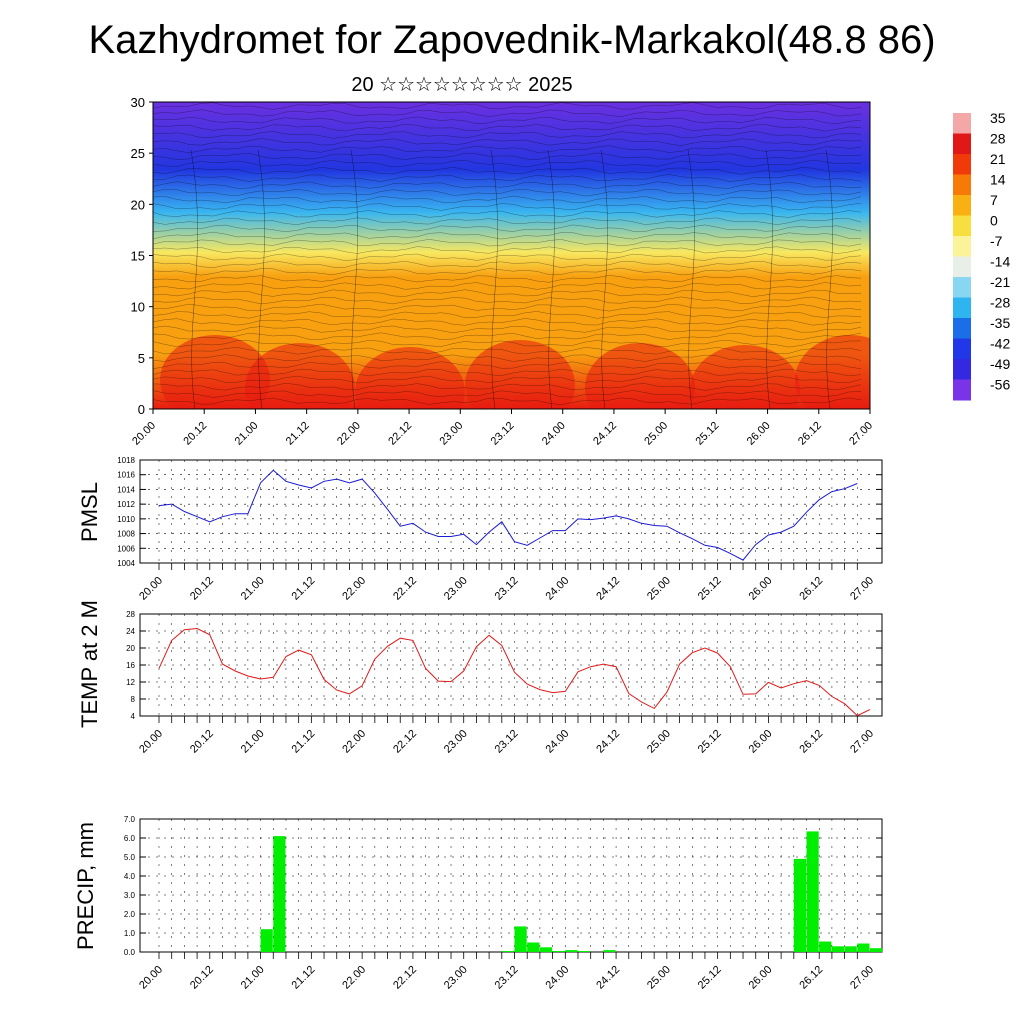  I want to click on panel-2-xtick-label-7: 23.12, so click(507, 742).